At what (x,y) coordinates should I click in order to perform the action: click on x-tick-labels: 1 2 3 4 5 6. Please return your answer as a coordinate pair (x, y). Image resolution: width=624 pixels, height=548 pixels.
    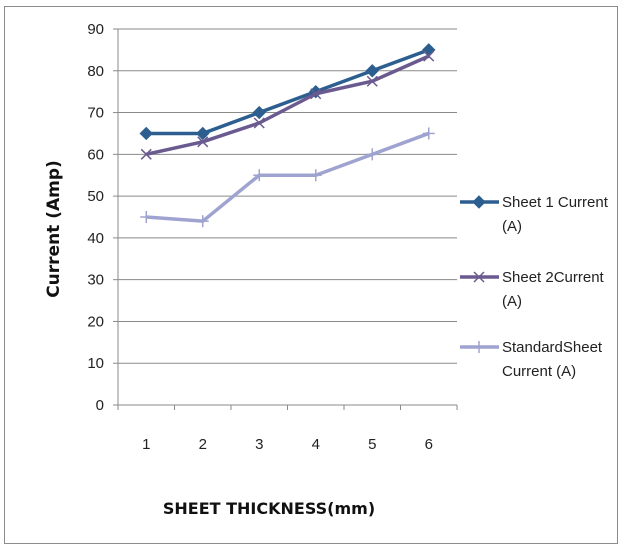
    Looking at the image, I should click on (287, 444).